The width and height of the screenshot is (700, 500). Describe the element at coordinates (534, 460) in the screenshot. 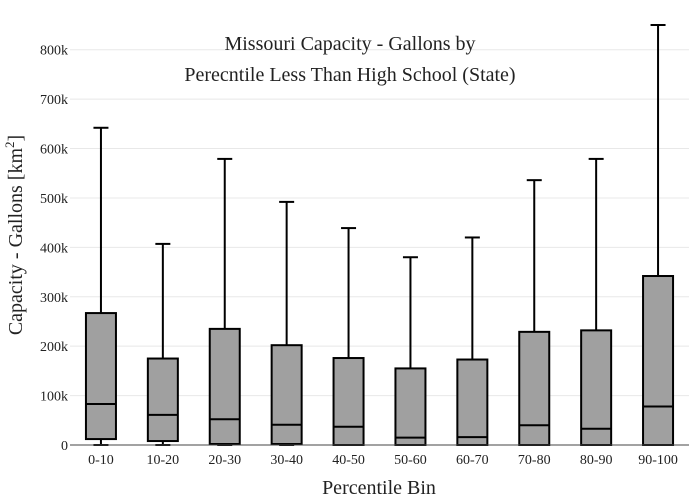

I see `x-tick-label: 70-80` at that location.